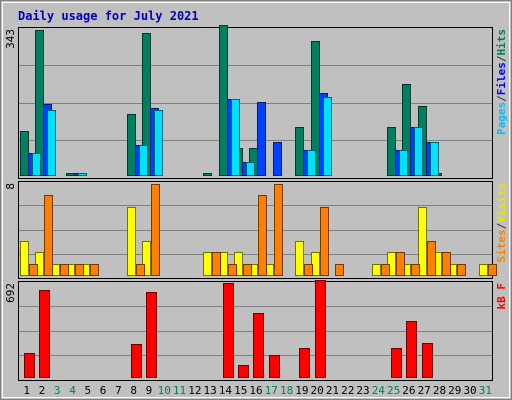  What do you see at coordinates (347, 390) in the screenshot?
I see `x-tick-label: 22` at bounding box center [347, 390].